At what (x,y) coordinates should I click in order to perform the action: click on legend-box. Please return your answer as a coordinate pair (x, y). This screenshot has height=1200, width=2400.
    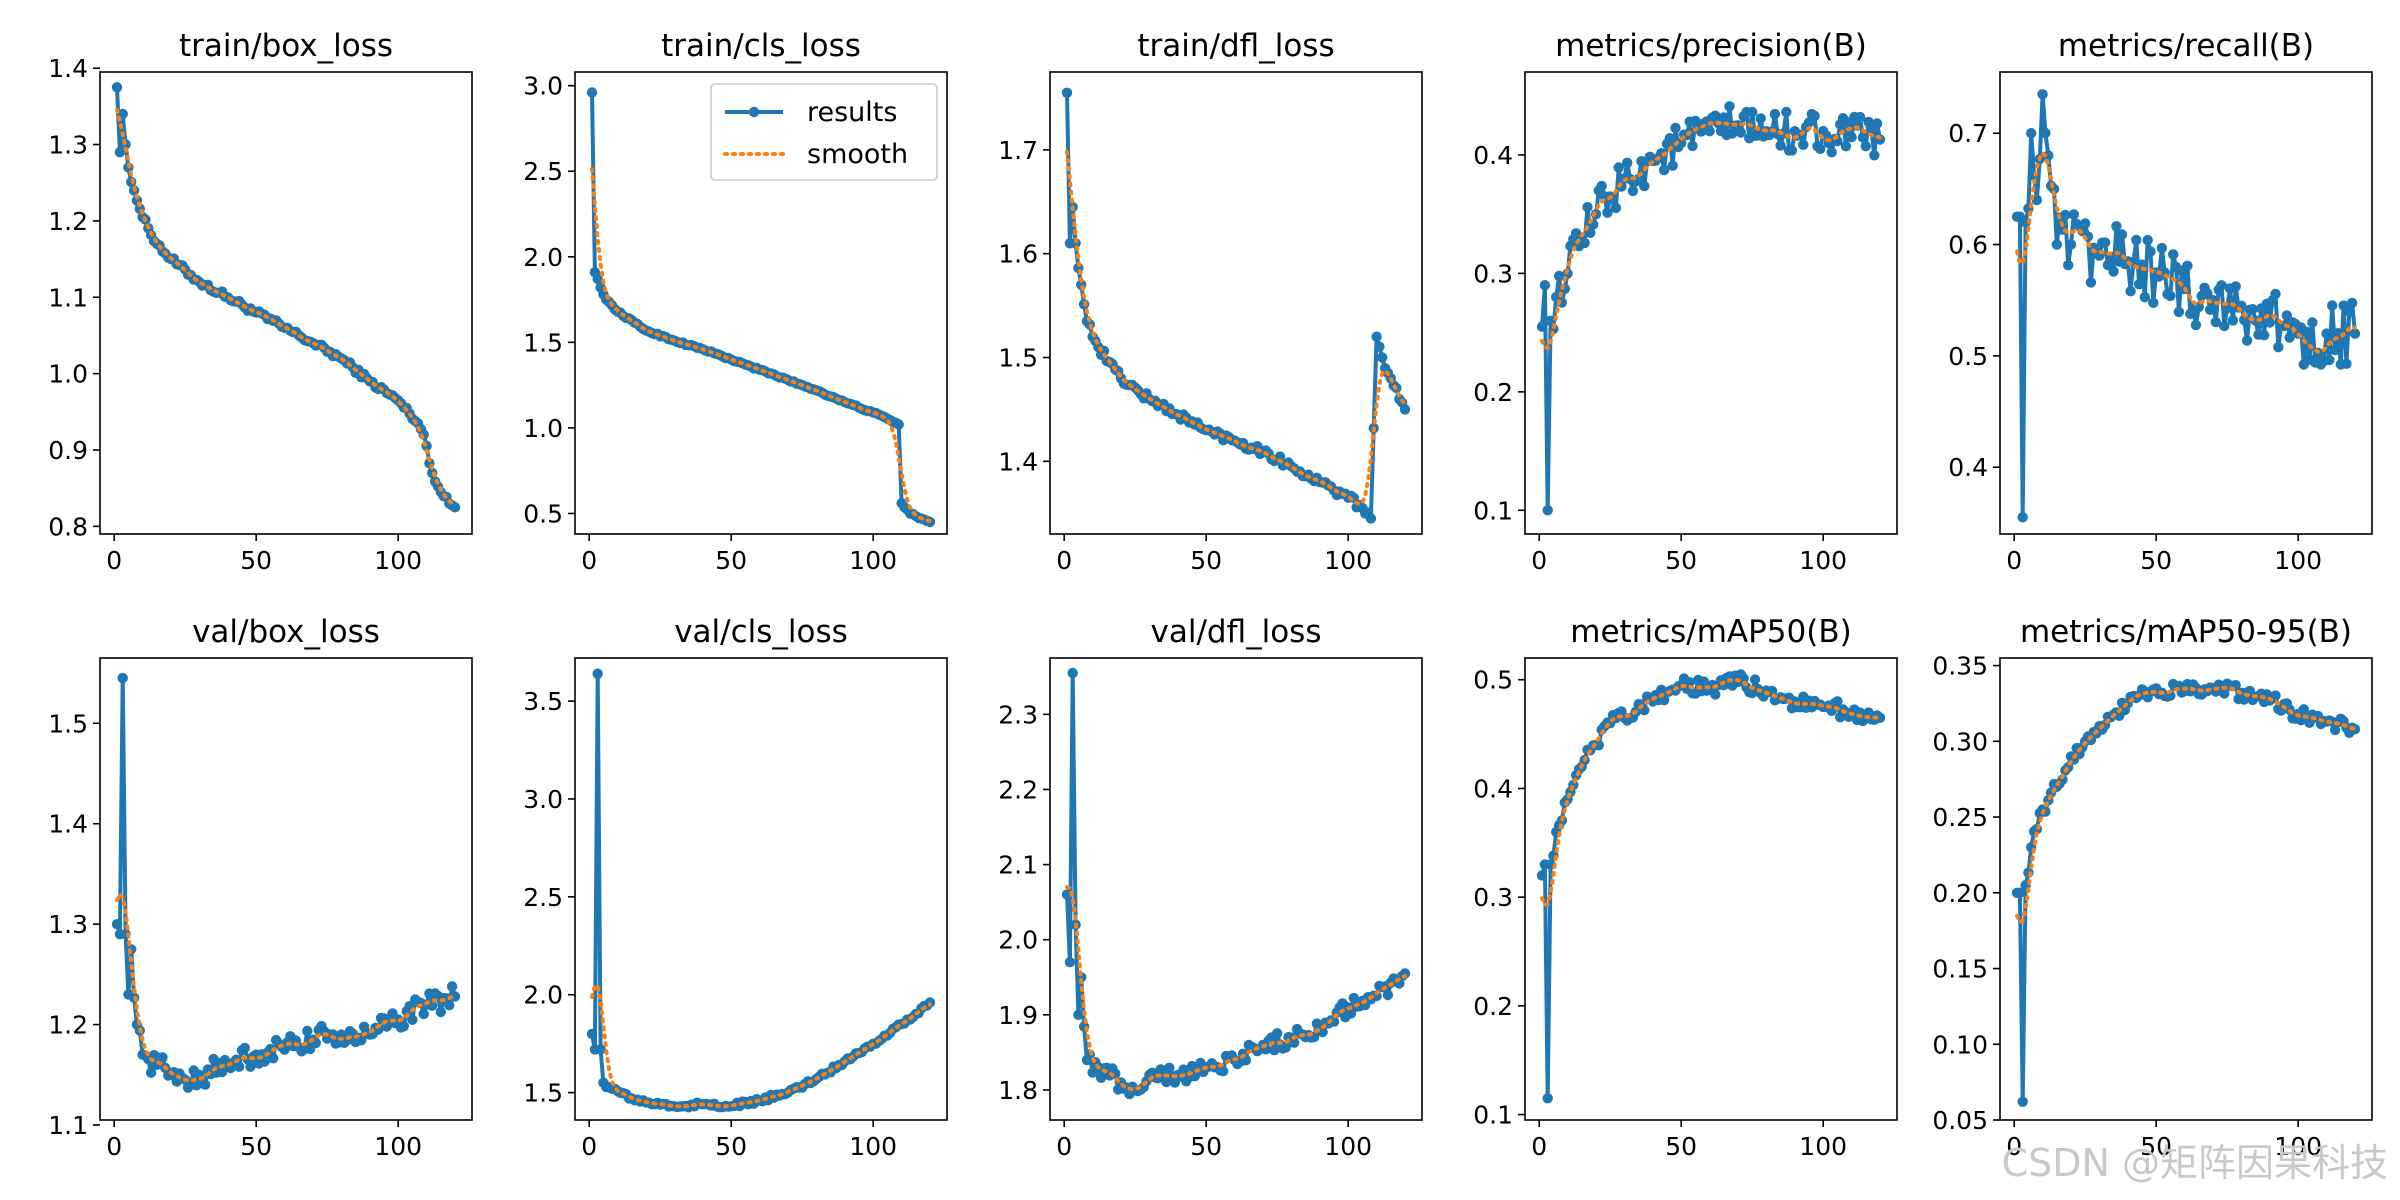
    Looking at the image, I should click on (824, 132).